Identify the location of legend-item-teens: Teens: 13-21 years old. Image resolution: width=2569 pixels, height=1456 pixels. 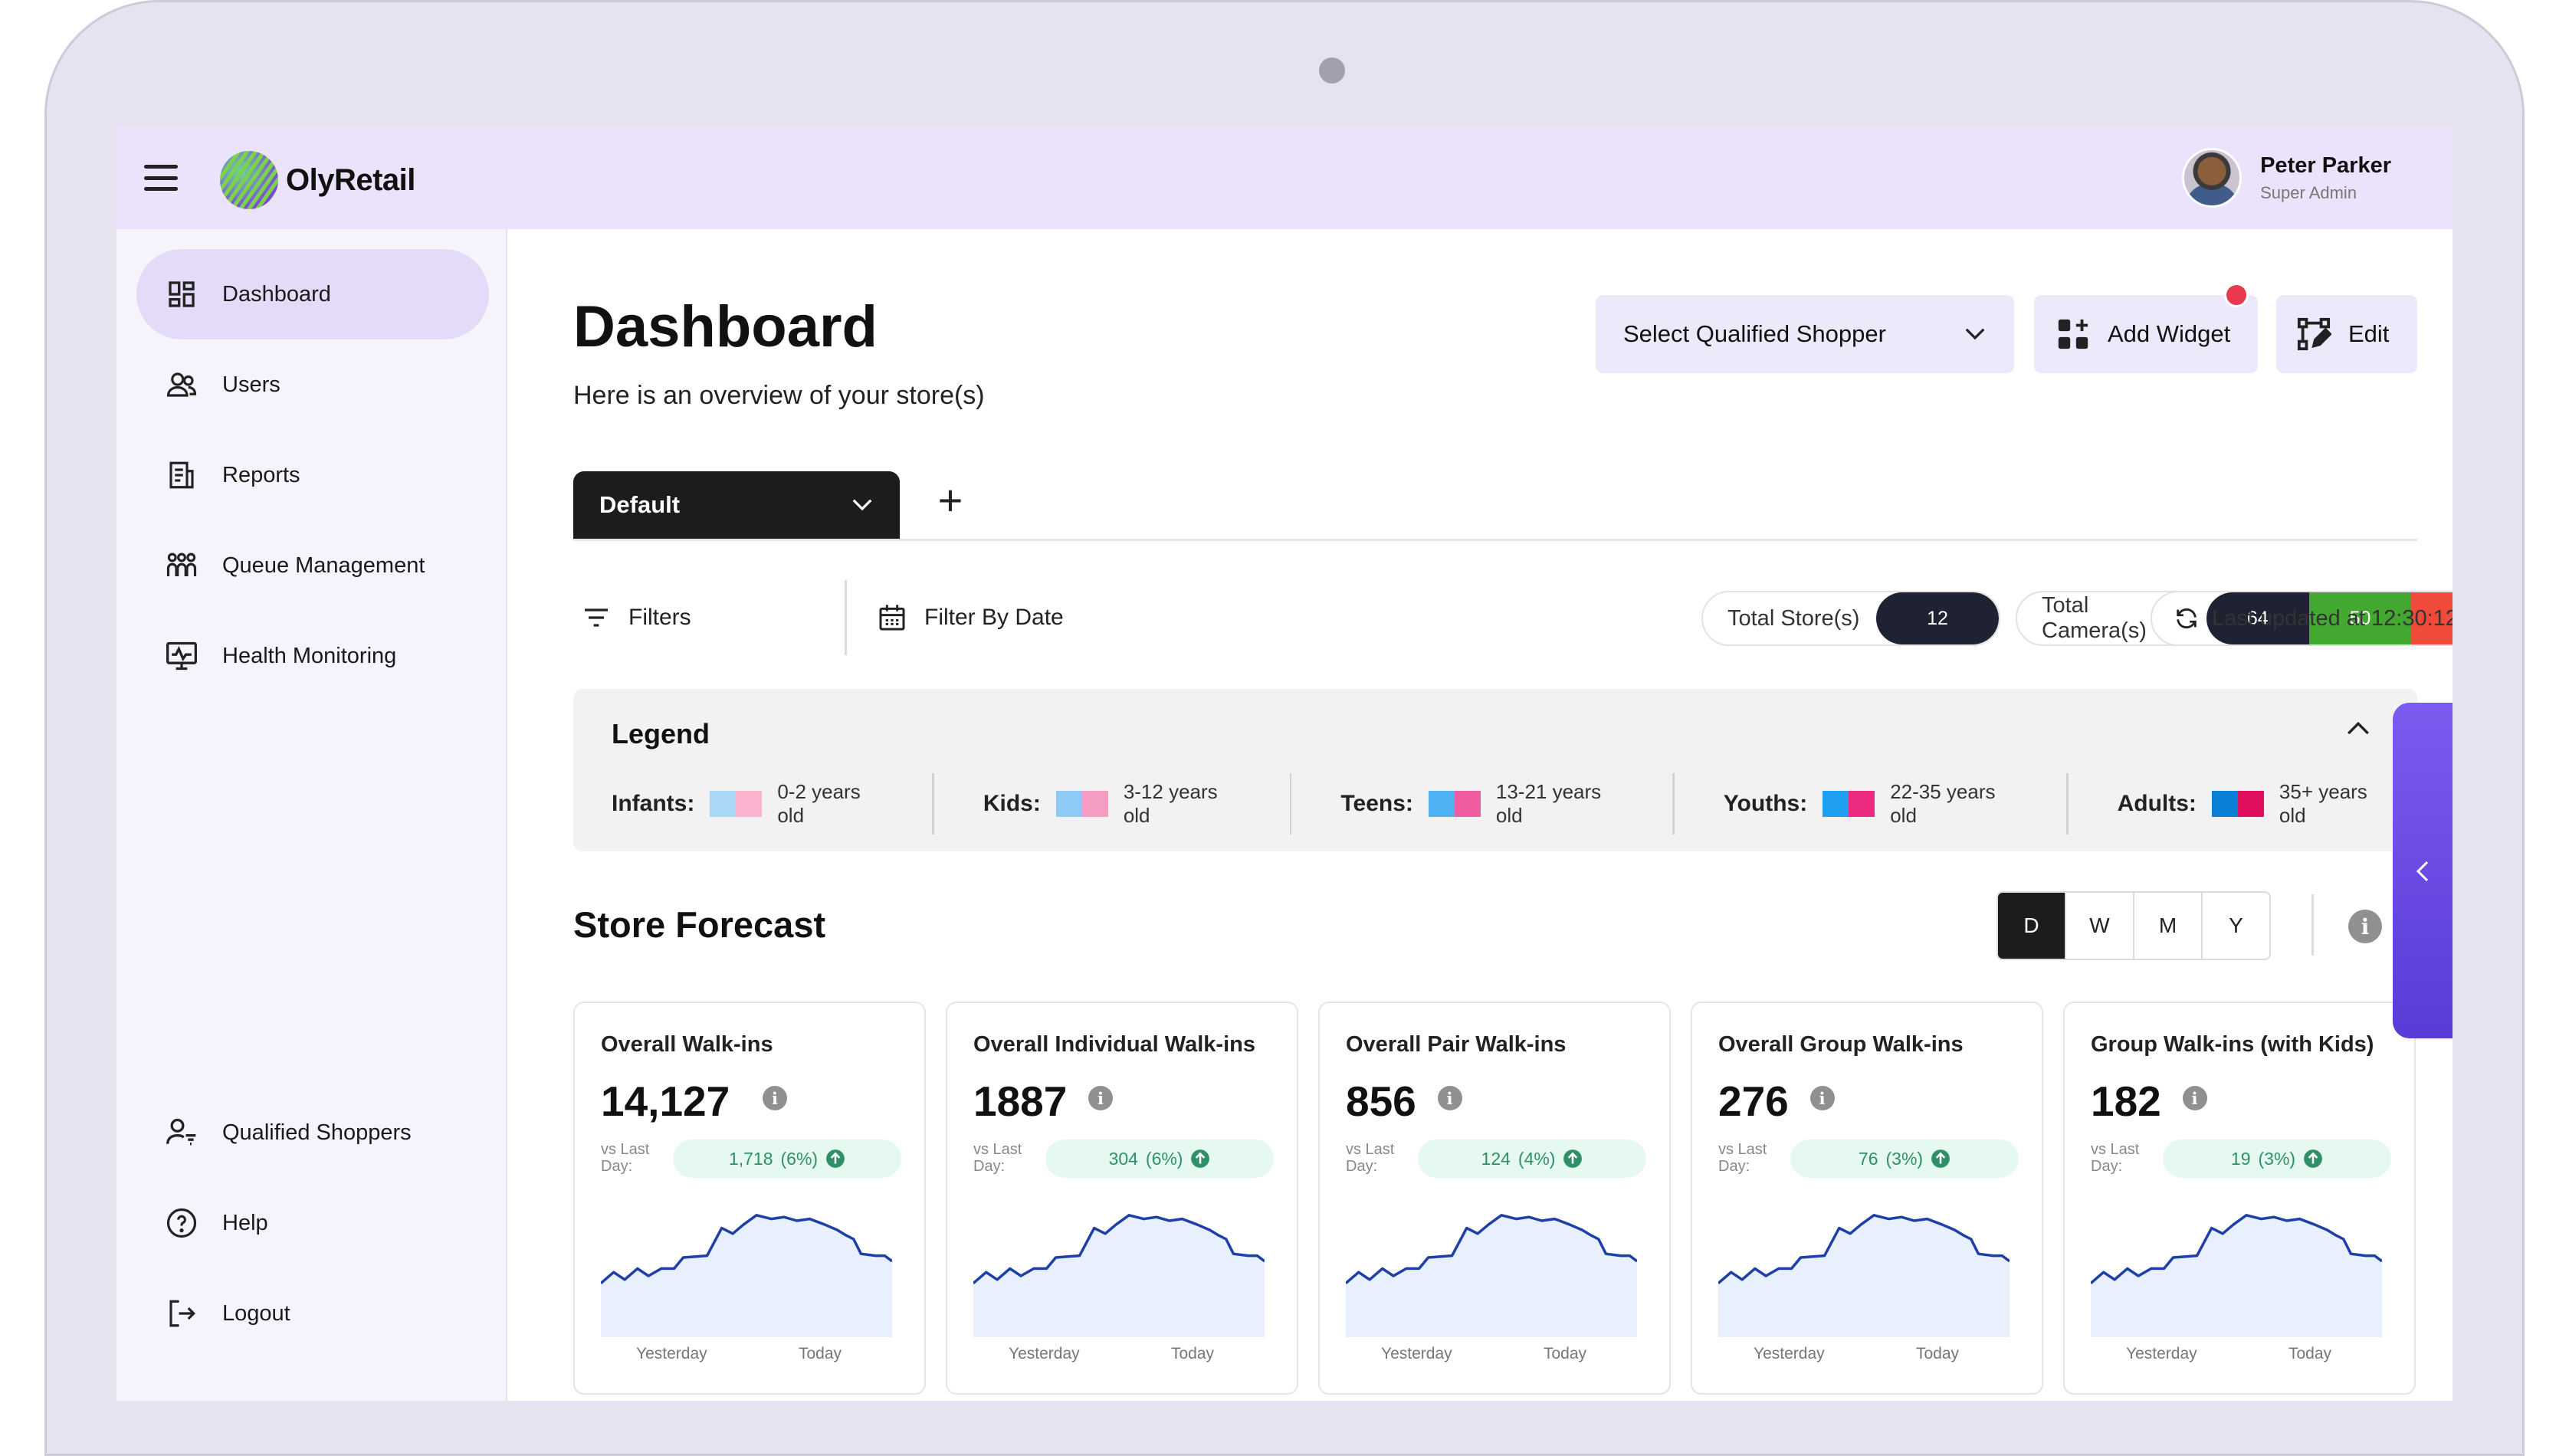
(1481, 804).